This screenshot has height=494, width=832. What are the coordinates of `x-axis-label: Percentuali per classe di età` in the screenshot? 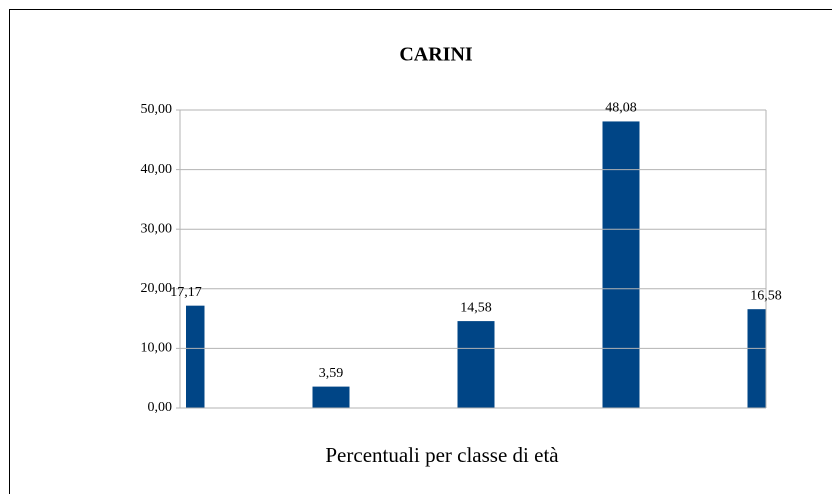 It's located at (442, 455).